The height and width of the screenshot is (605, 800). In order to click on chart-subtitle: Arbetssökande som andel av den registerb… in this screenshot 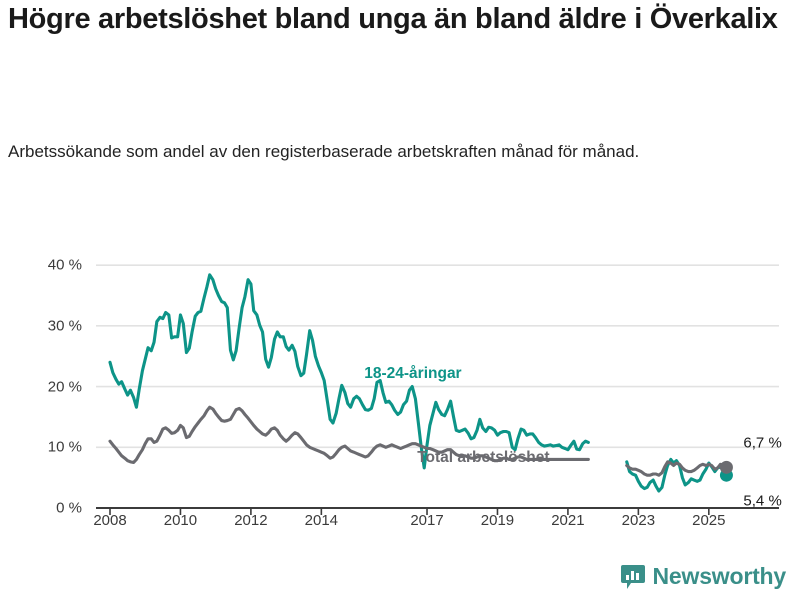, I will do `click(324, 151)`.